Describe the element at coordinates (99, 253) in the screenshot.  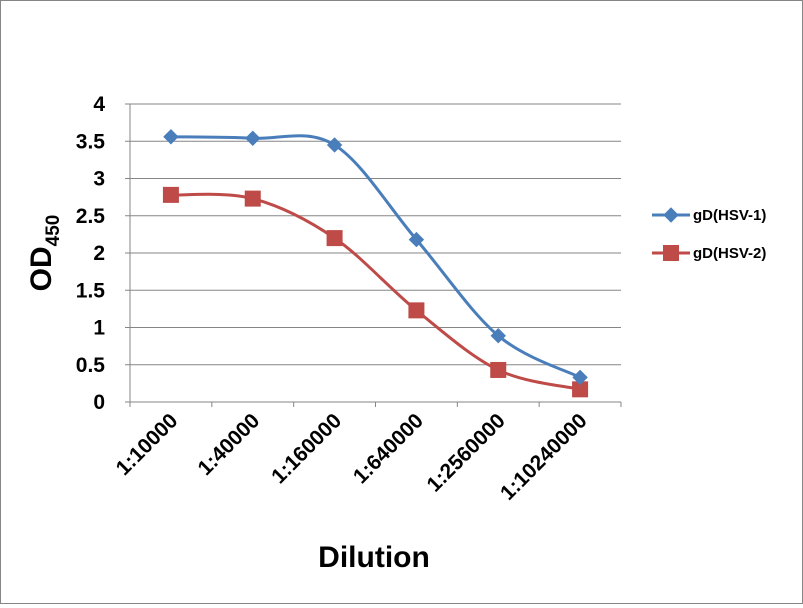
I see `y-tick-label: 2` at that location.